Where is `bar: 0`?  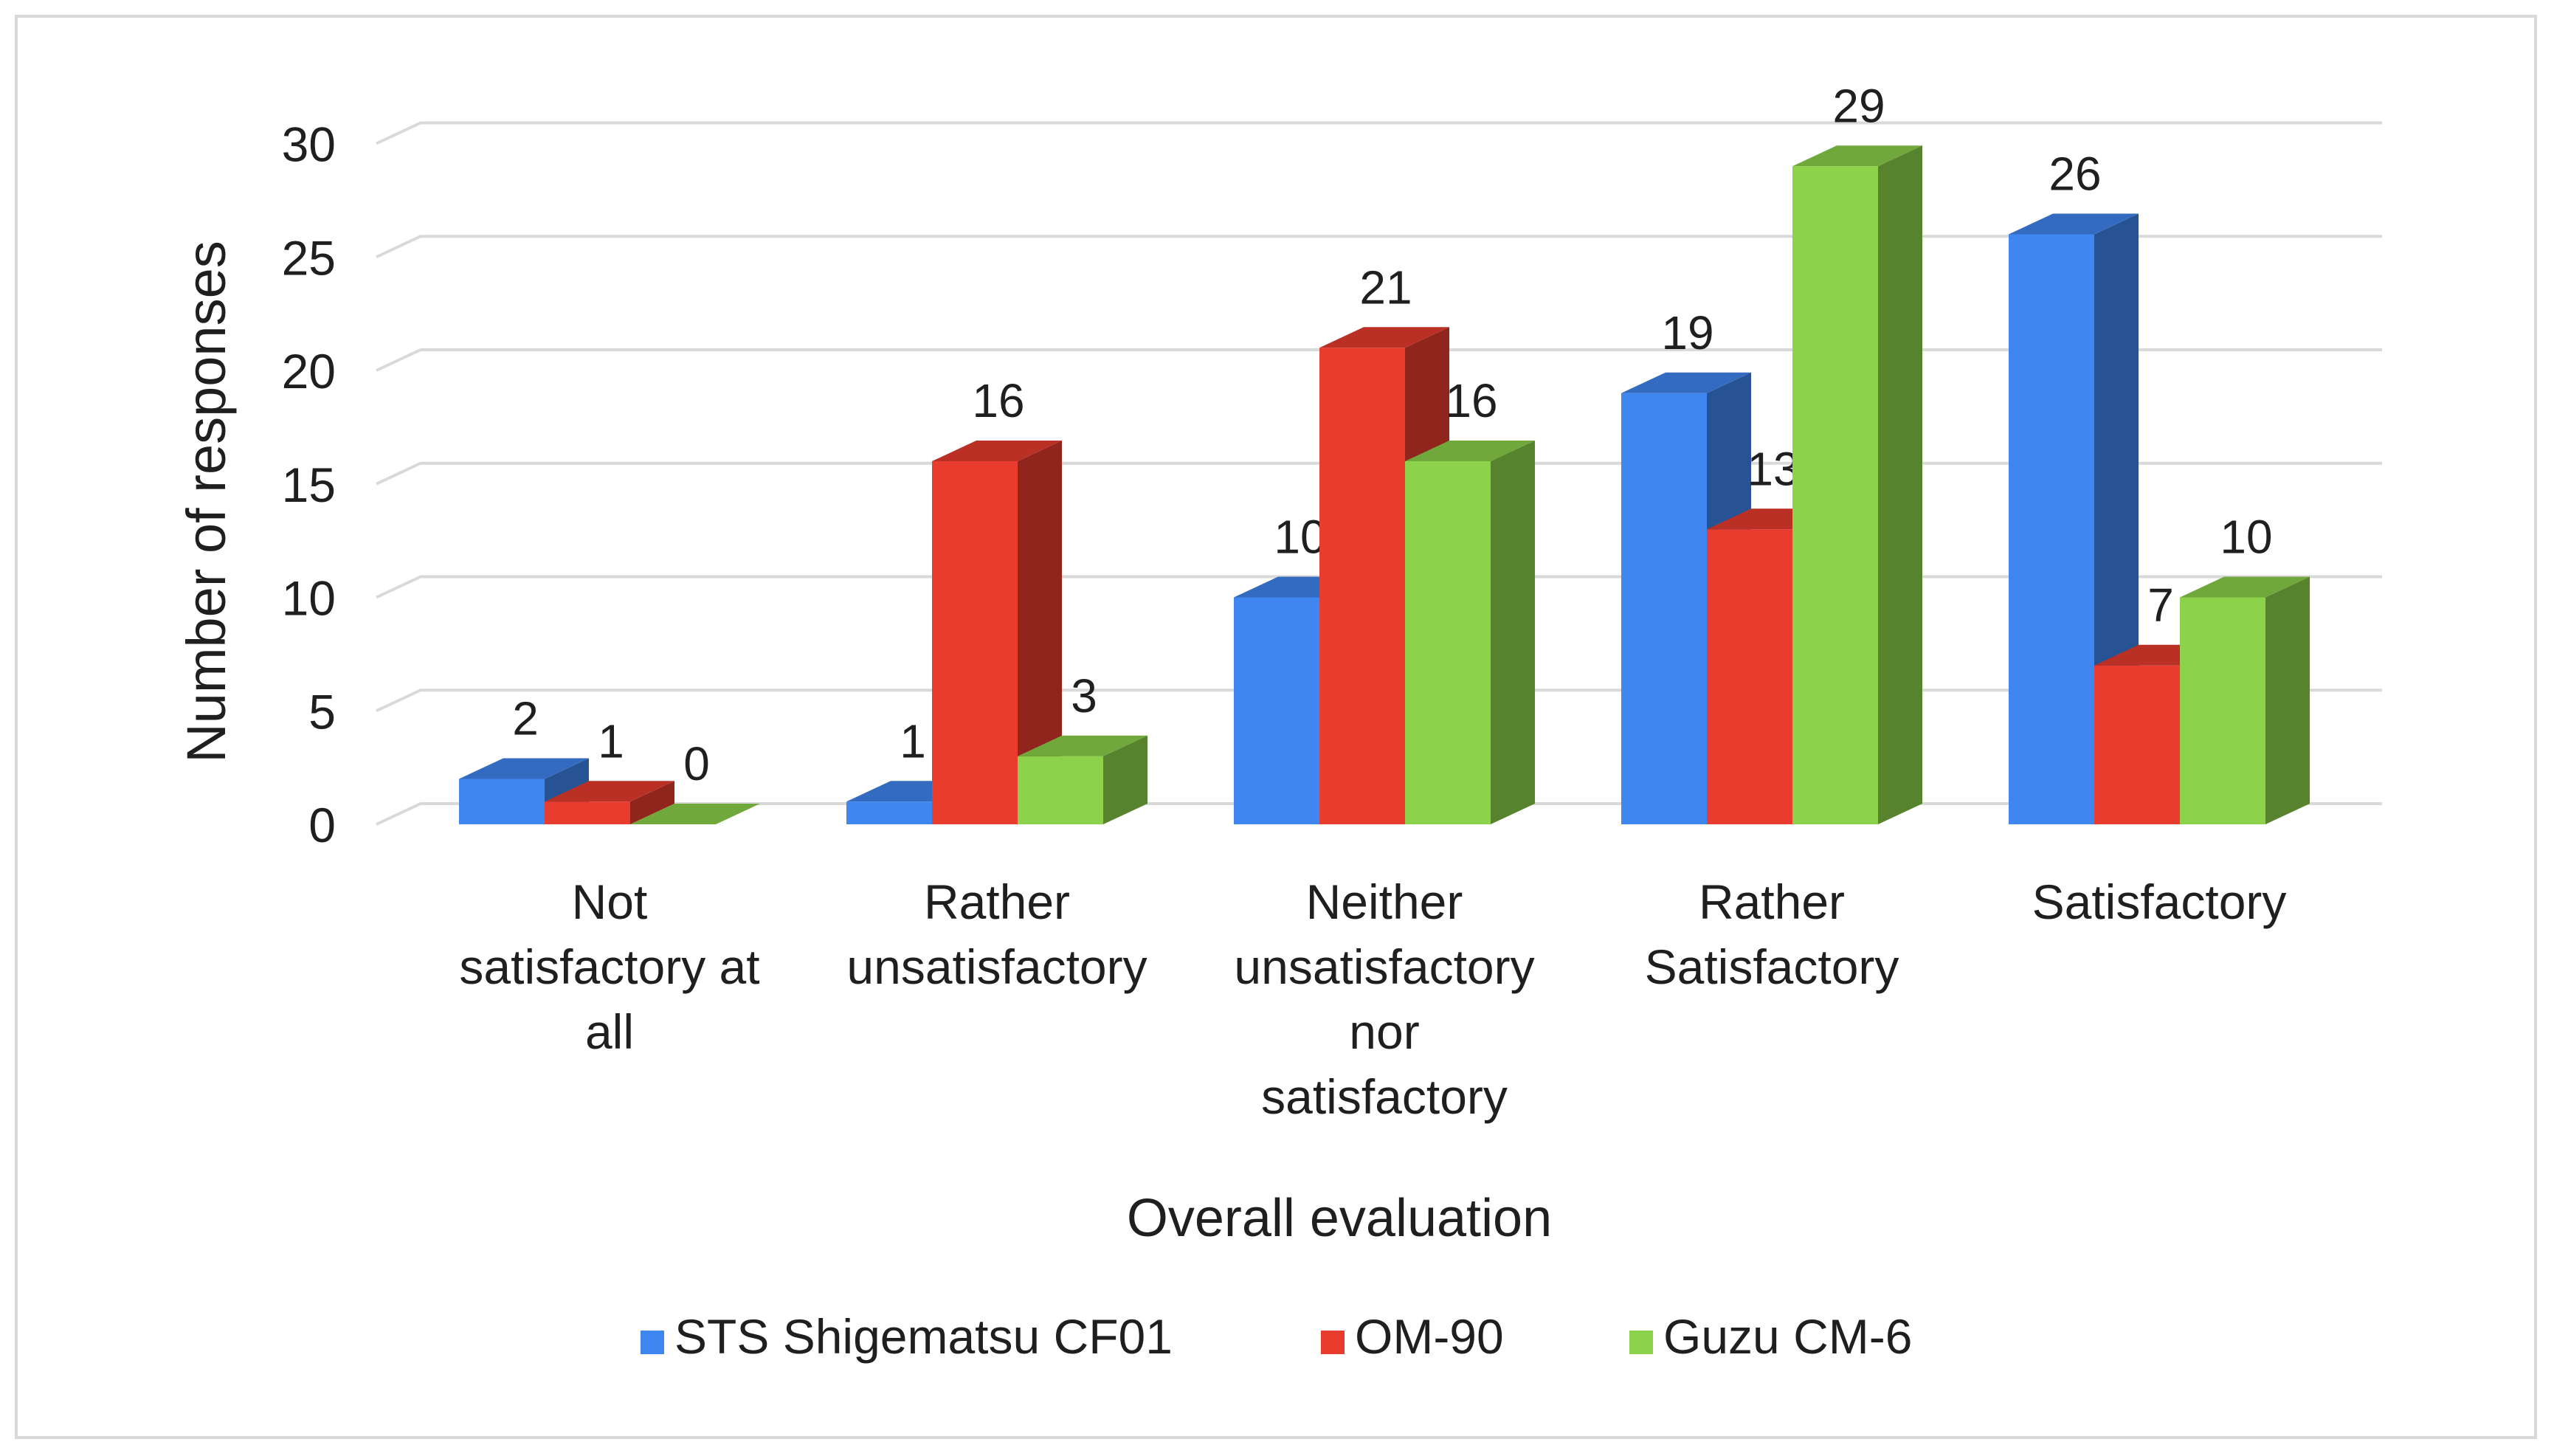
bar: 0 is located at coordinates (695, 780).